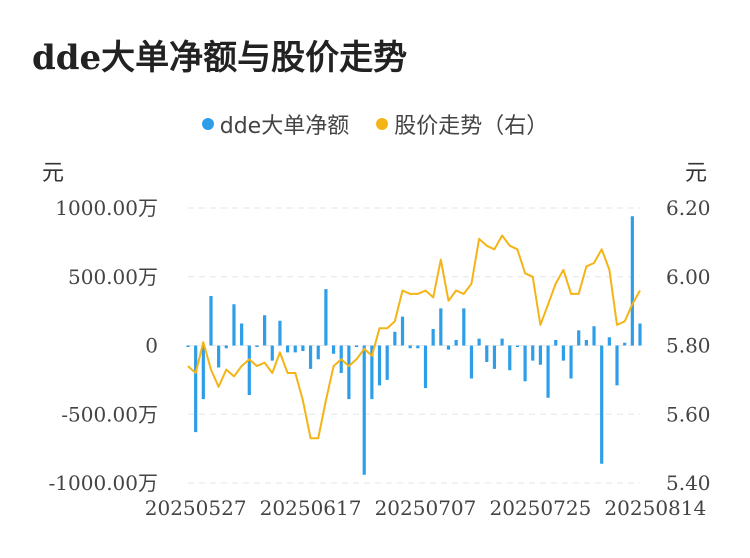 This screenshot has height=558, width=750. What do you see at coordinates (696, 173) in the screenshot?
I see `right-axis-unit: 元` at bounding box center [696, 173].